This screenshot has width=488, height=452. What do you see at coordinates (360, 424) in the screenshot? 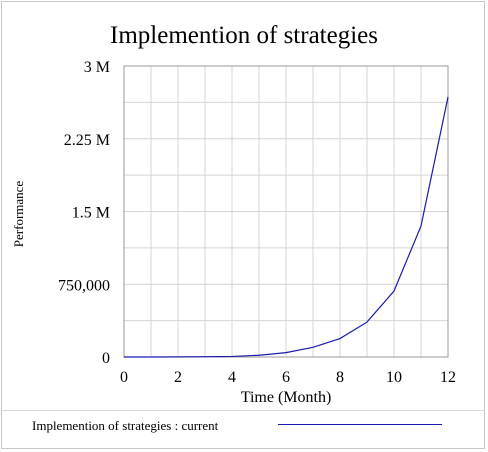
I see `legend-line-swatch` at bounding box center [360, 424].